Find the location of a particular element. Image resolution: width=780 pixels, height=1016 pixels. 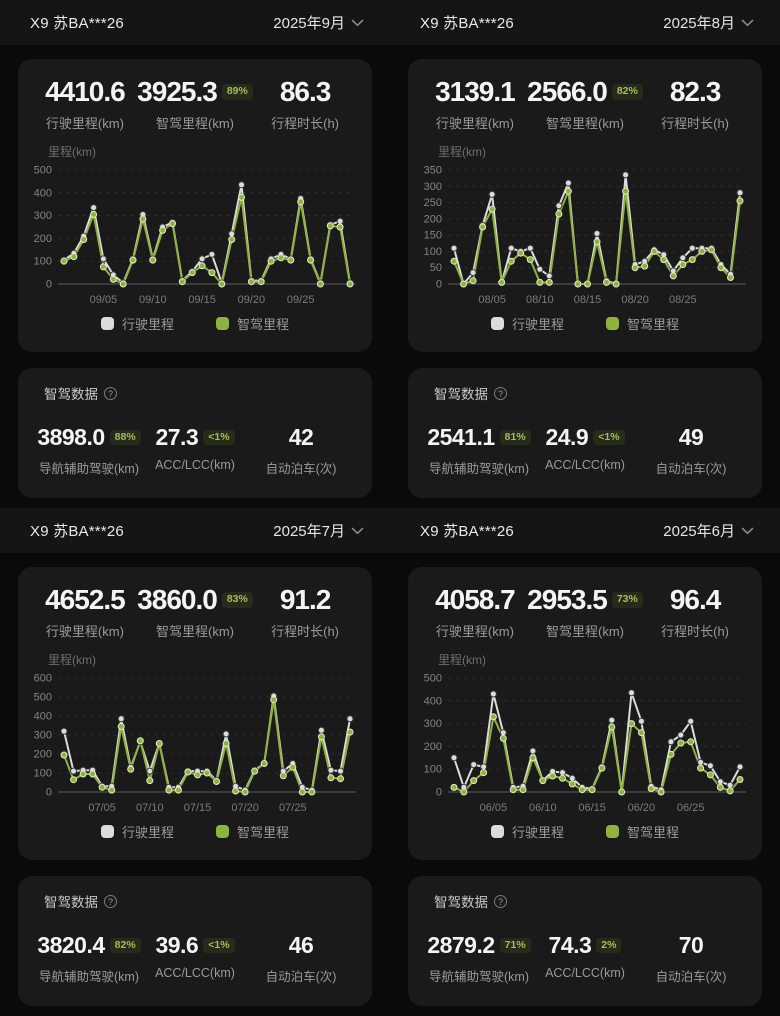

stat-auto-parking: 42 自动泊车(次) is located at coordinates (301, 450).